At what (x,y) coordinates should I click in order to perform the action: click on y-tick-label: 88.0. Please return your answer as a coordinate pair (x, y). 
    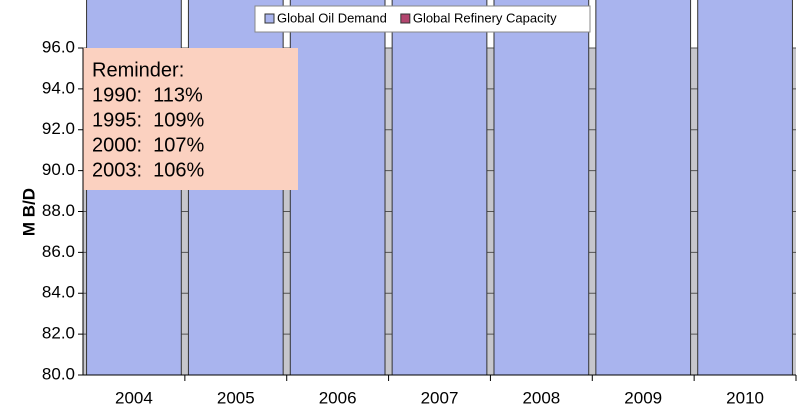
    Looking at the image, I should click on (58, 210).